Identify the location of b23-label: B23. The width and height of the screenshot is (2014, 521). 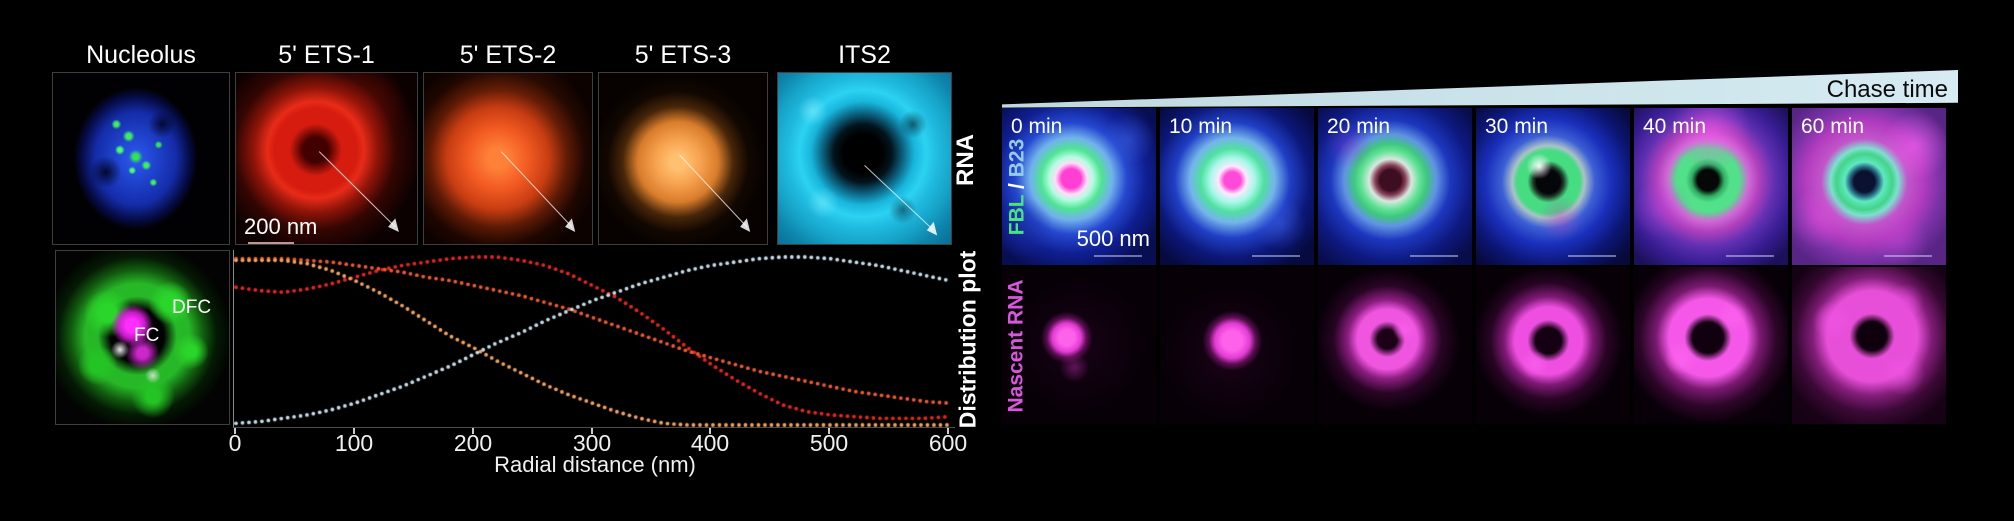
(1016, 157).